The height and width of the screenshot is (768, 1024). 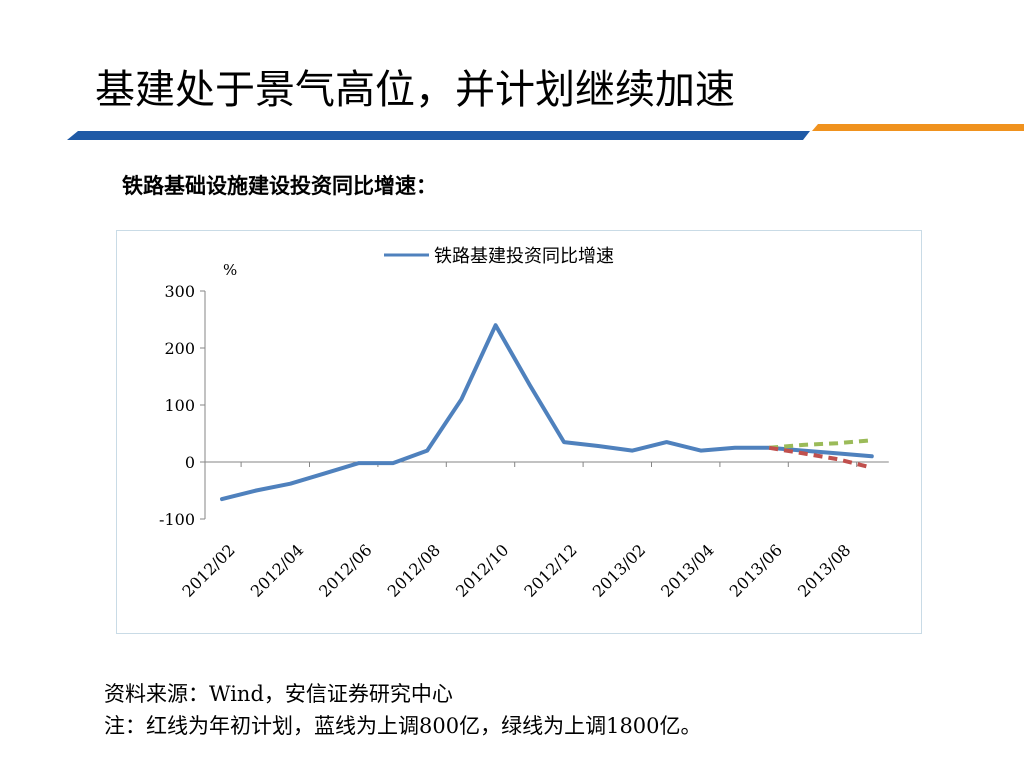 What do you see at coordinates (279, 186) in the screenshot?
I see `chart-caption: 铁路基础设施建设投资同比增速：` at bounding box center [279, 186].